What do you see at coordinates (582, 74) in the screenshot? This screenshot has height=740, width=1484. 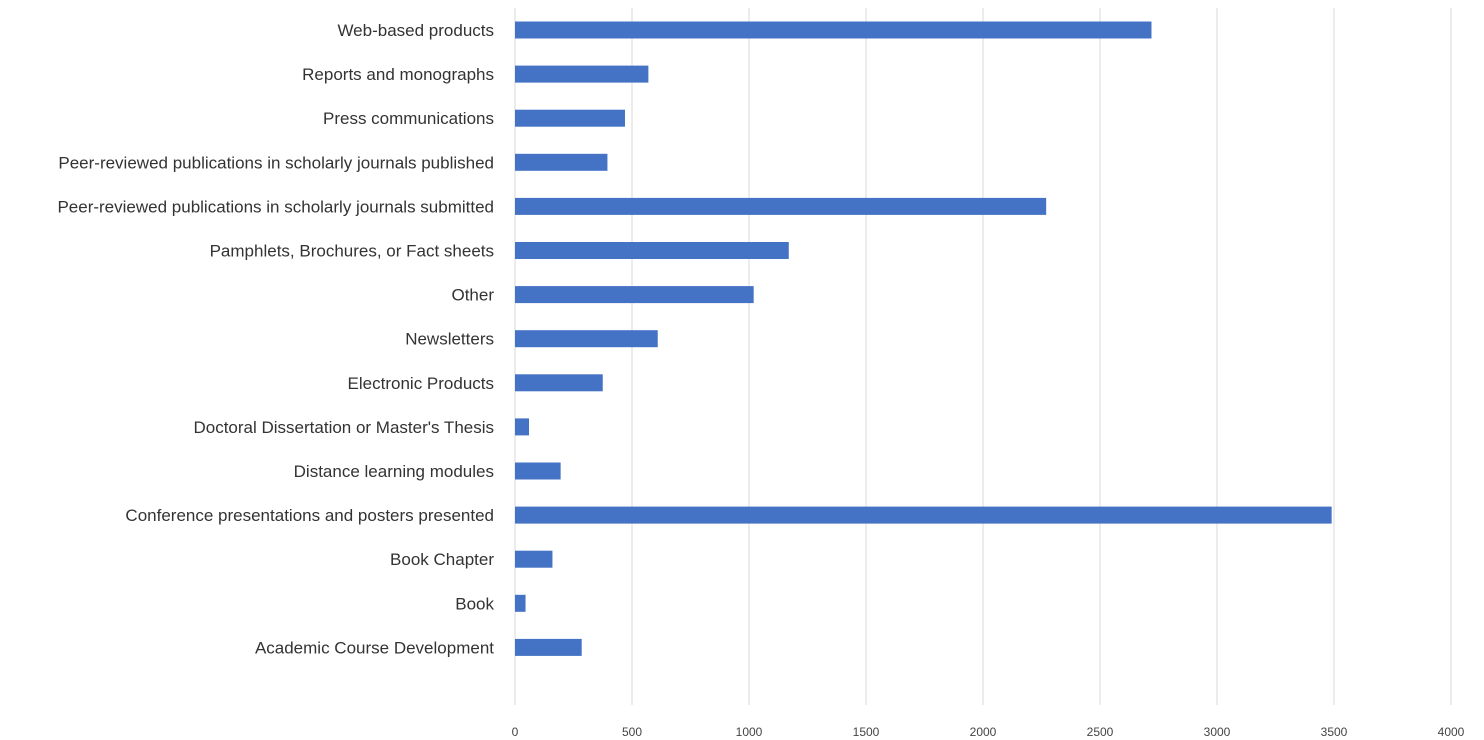 I see `bar-reports-and-monographs` at bounding box center [582, 74].